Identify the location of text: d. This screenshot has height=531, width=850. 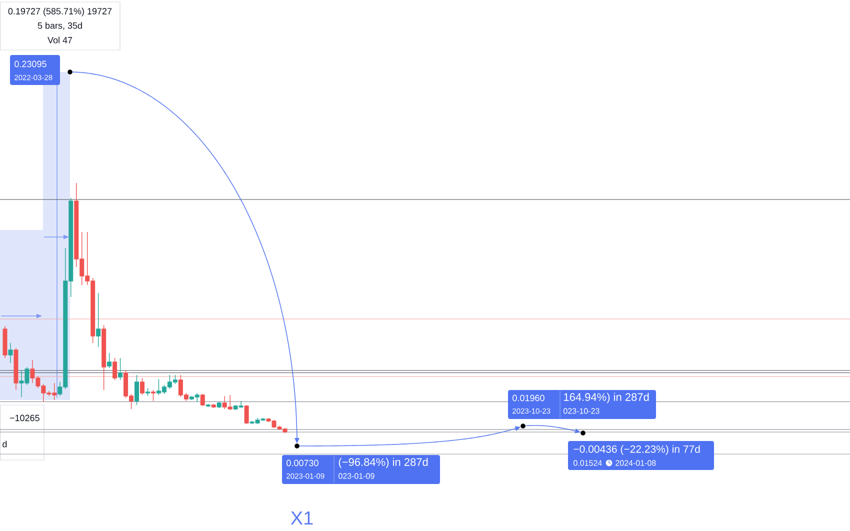
(4, 444).